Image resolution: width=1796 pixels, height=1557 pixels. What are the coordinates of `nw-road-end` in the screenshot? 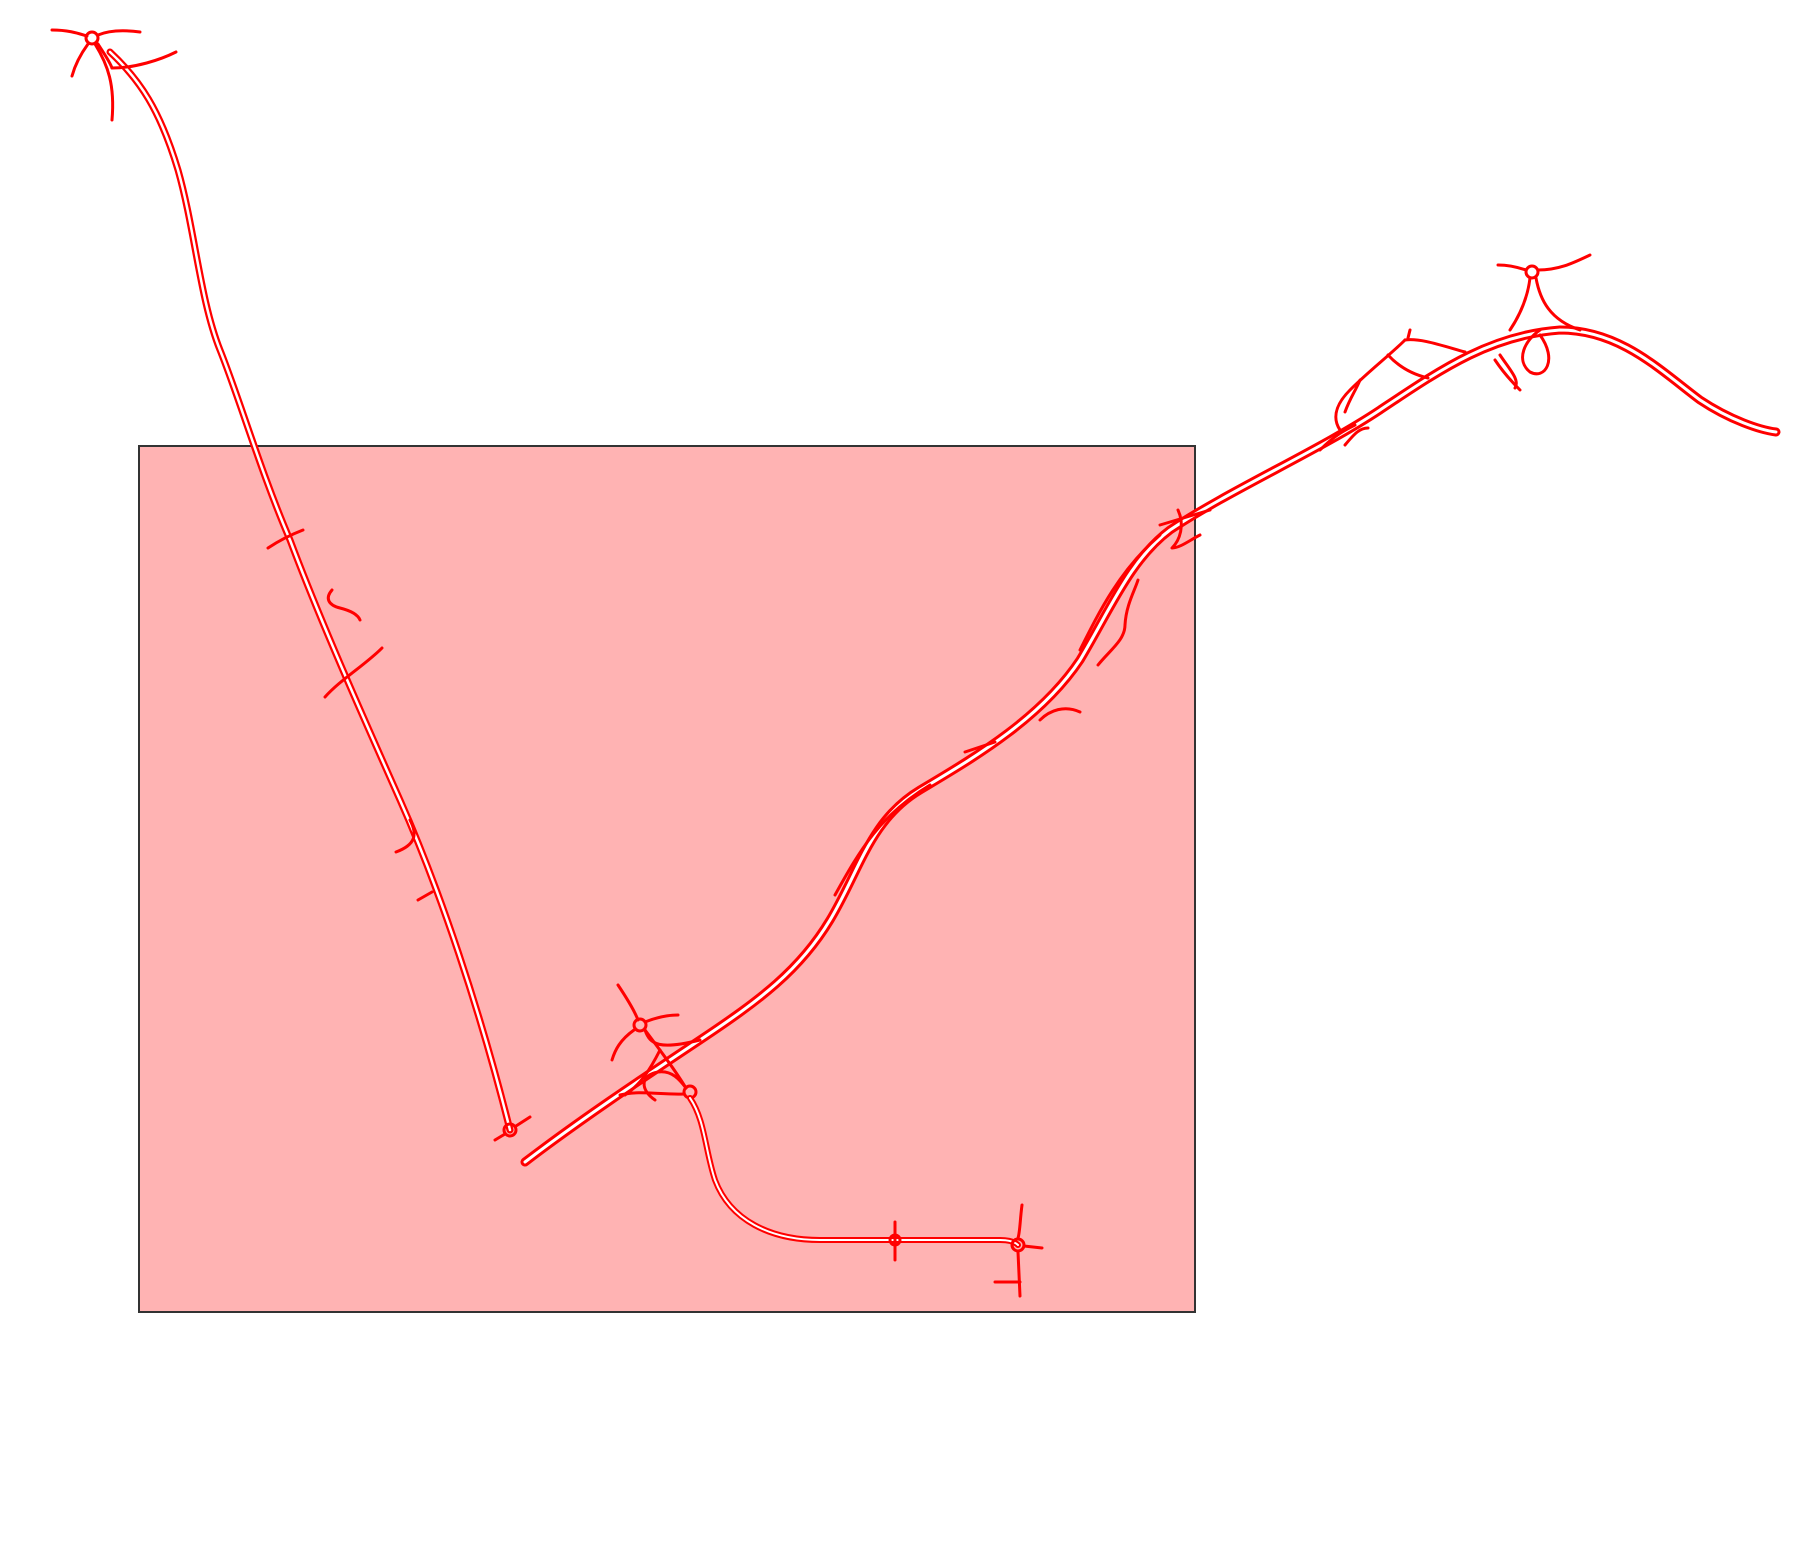 It's located at (512, 1128).